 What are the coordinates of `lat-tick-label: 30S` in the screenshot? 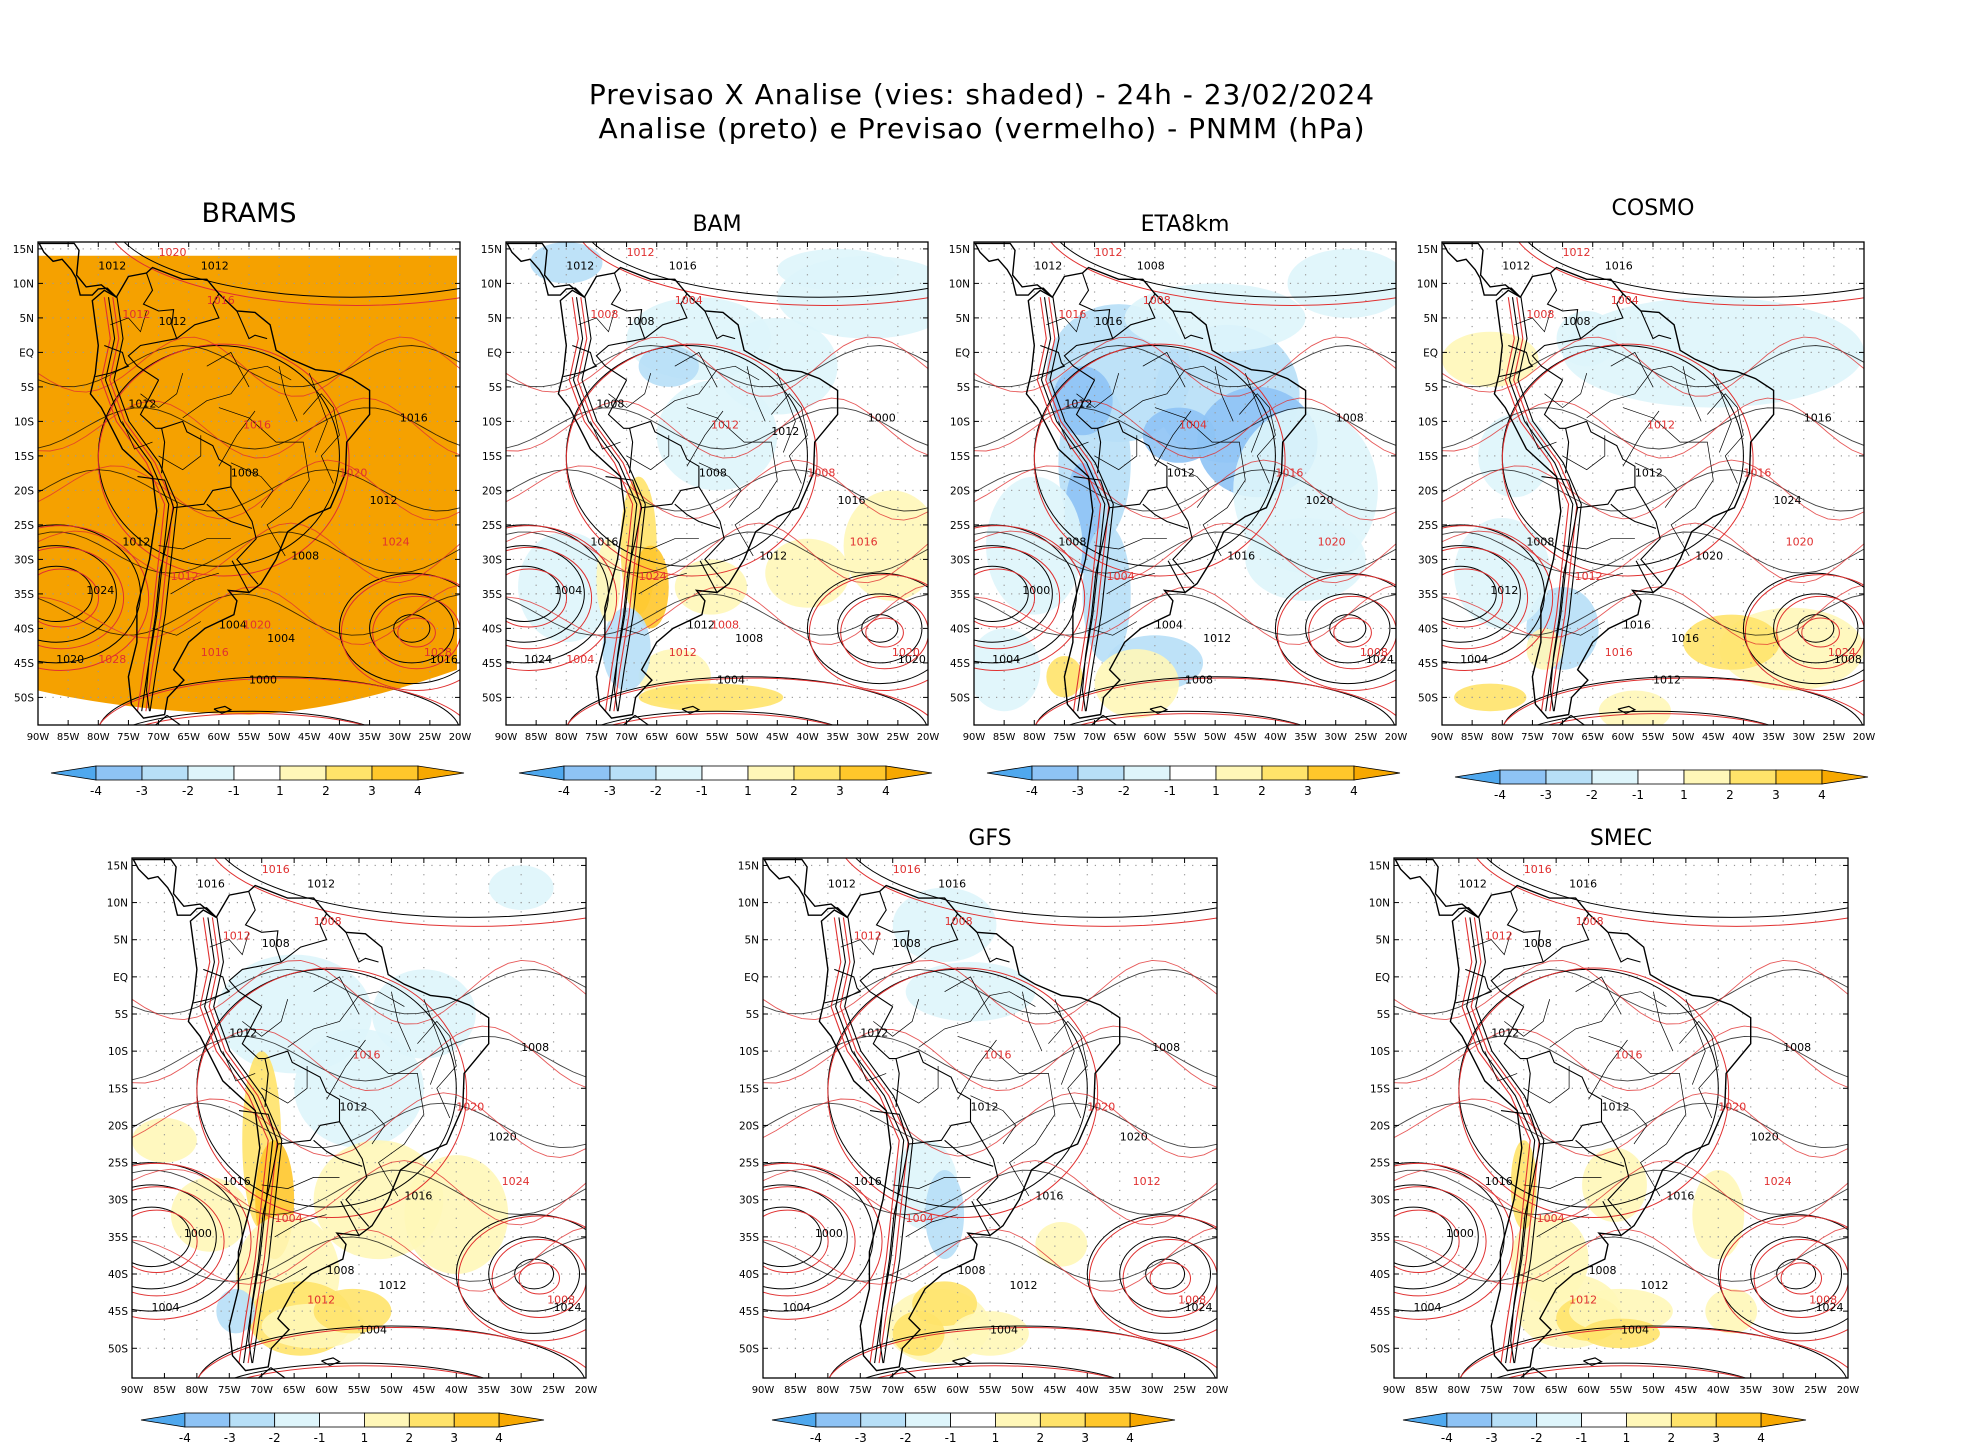 It's located at (492, 560).